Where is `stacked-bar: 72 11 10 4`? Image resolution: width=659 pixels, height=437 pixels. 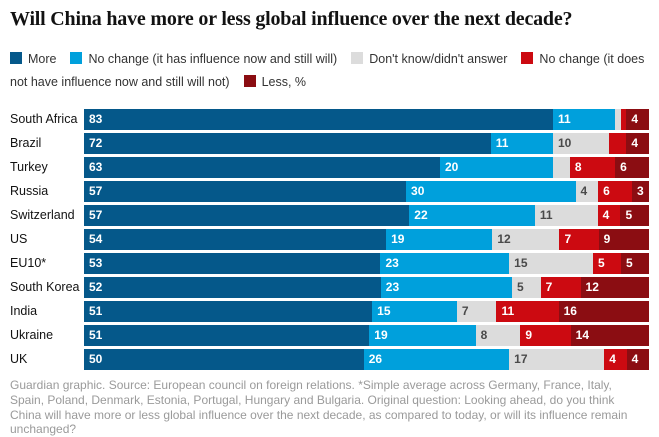
stacked-bar: 72 11 10 4 is located at coordinates (366, 143).